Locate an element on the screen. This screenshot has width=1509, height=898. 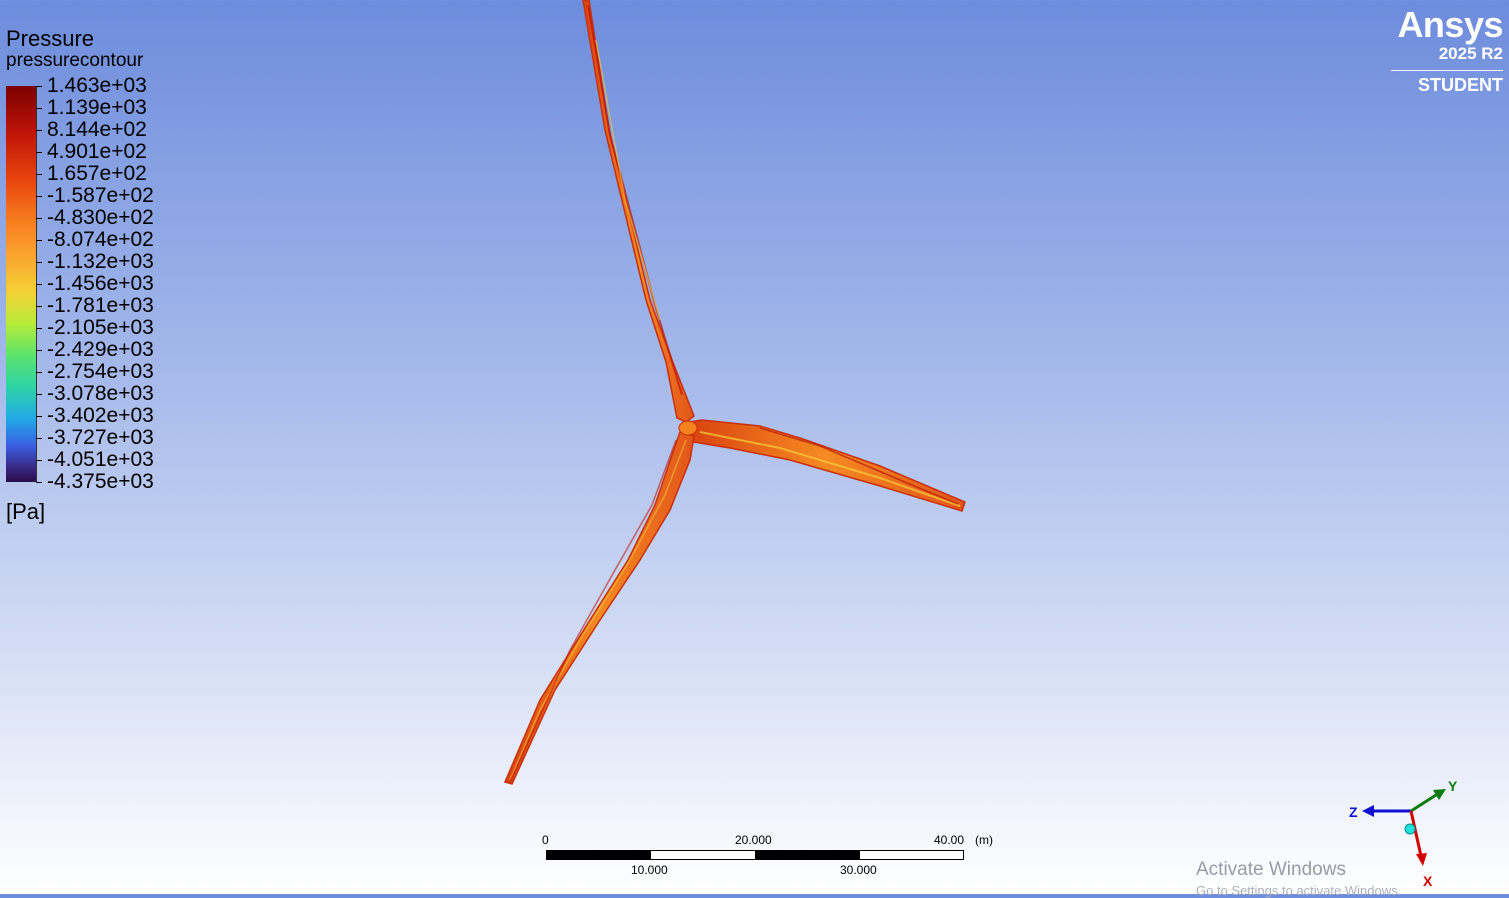
scale-segment is located at coordinates (911, 855).